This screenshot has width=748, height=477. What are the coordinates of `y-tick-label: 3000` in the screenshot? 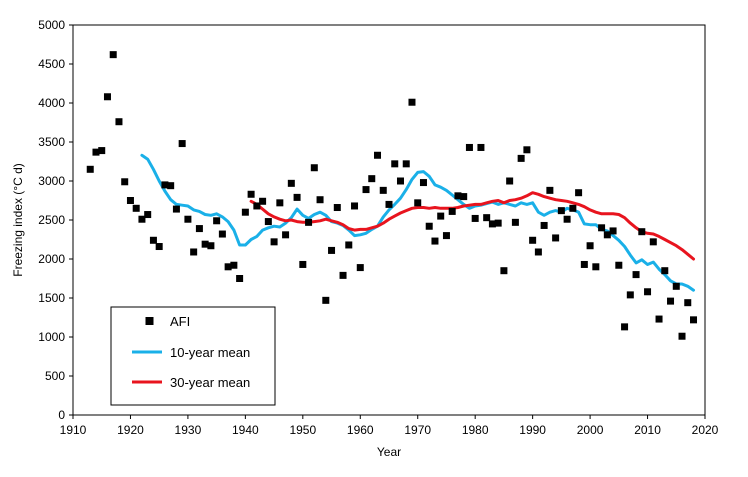 It's located at (51, 181).